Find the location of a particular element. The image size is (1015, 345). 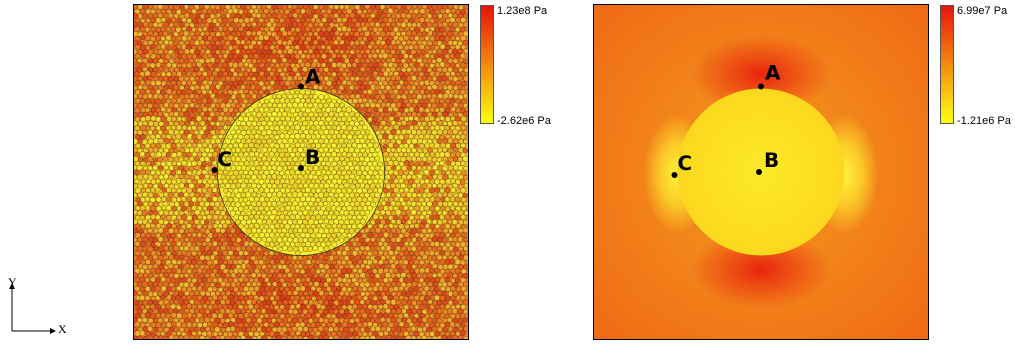

colorbar-left-min-label: -2.62e6 Pa is located at coordinates (524, 121).